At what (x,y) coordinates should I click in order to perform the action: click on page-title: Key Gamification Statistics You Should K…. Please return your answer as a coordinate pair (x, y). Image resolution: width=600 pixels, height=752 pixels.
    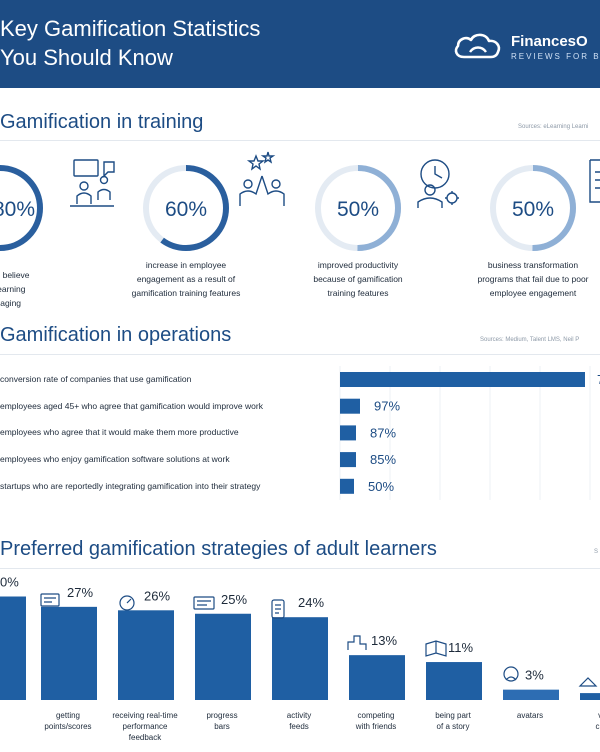
    Looking at the image, I should click on (130, 43).